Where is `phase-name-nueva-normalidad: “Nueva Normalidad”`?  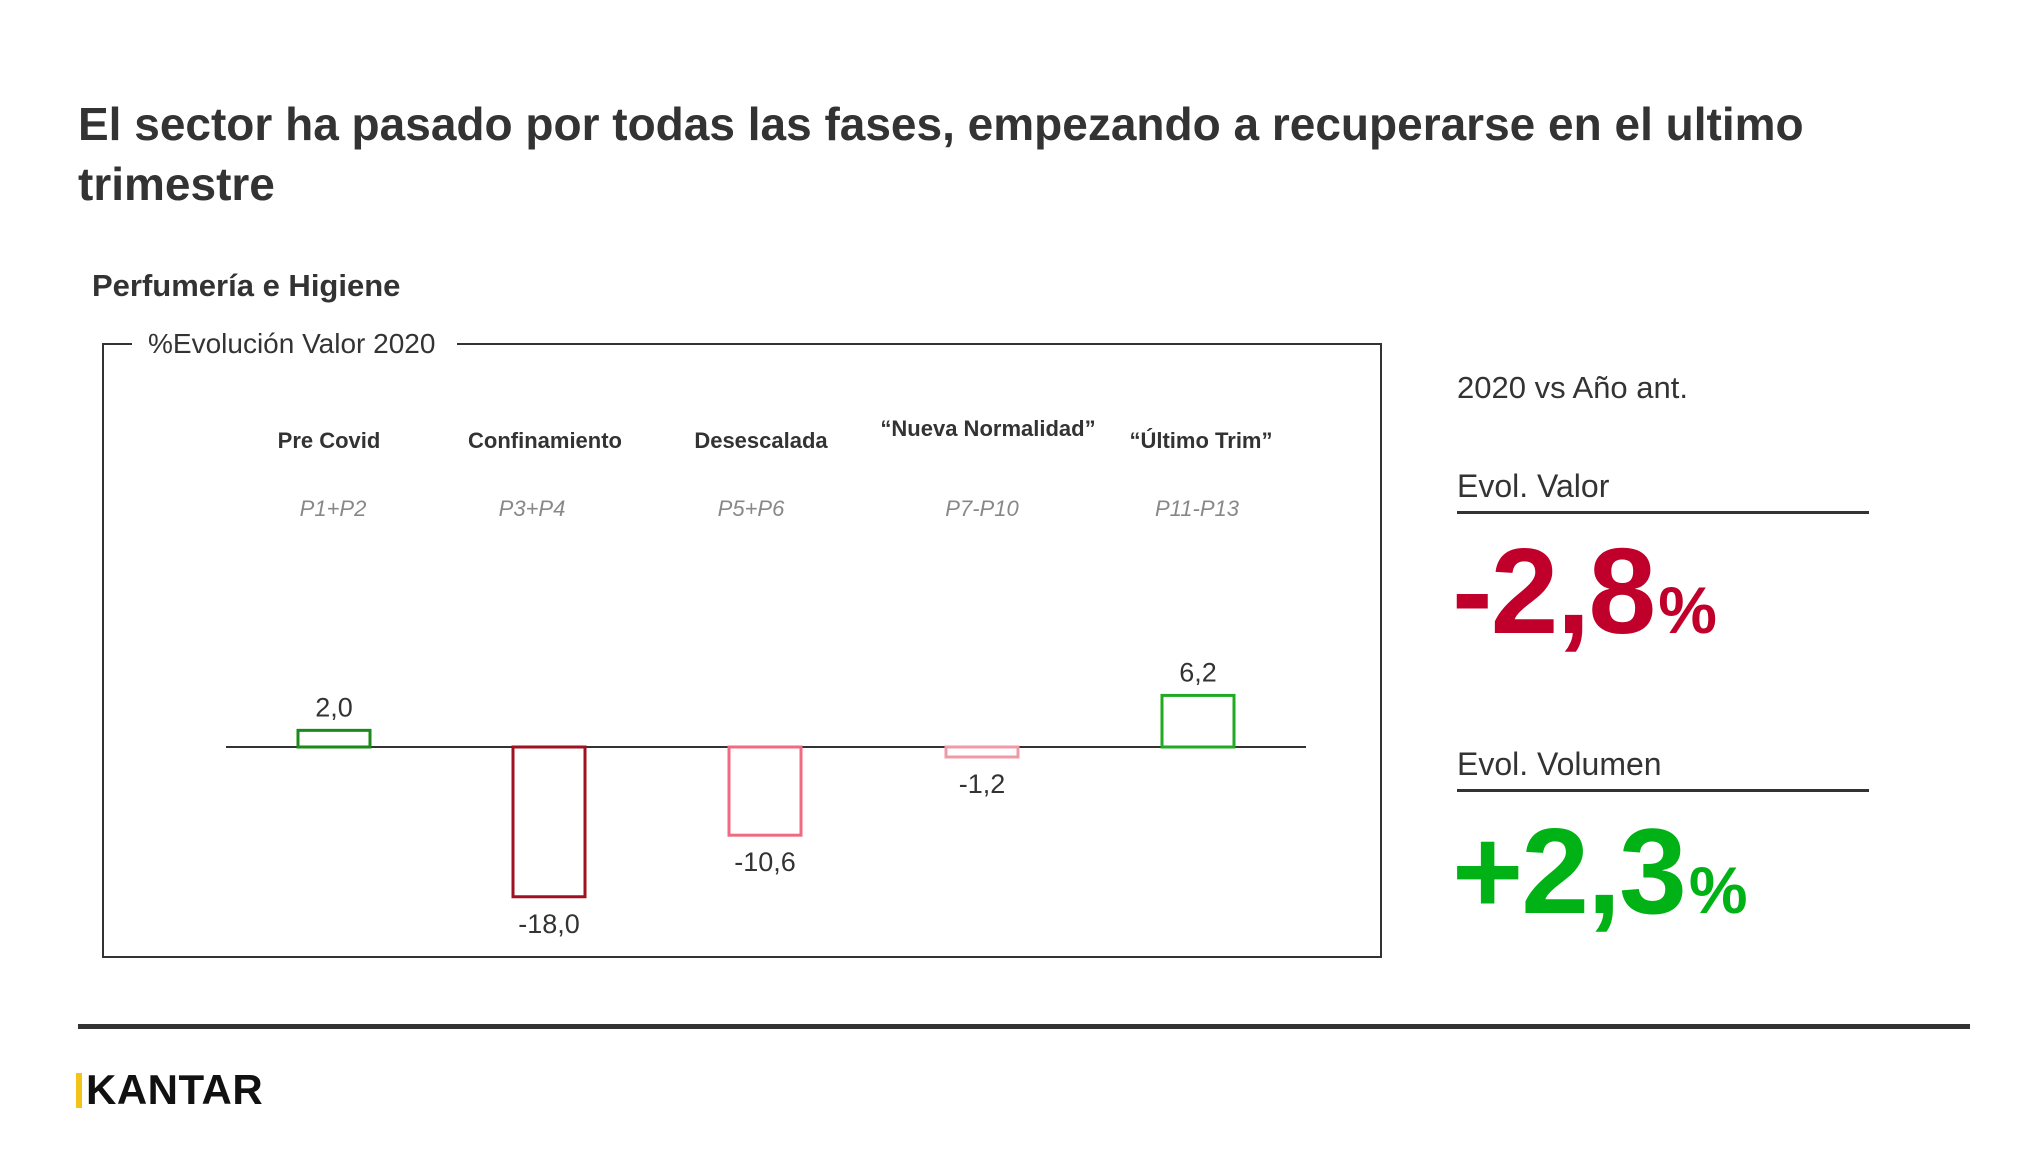
phase-name-nueva-normalidad: “Nueva Normalidad” is located at coordinates (988, 428).